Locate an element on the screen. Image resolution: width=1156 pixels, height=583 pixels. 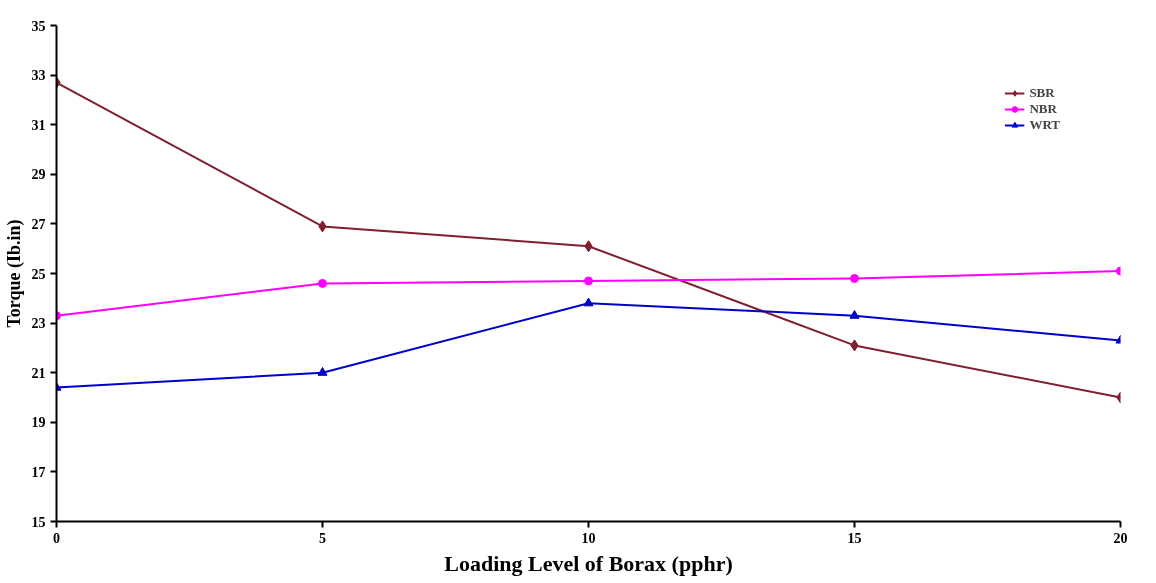
y-tick-label: 15 is located at coordinates (38, 522).